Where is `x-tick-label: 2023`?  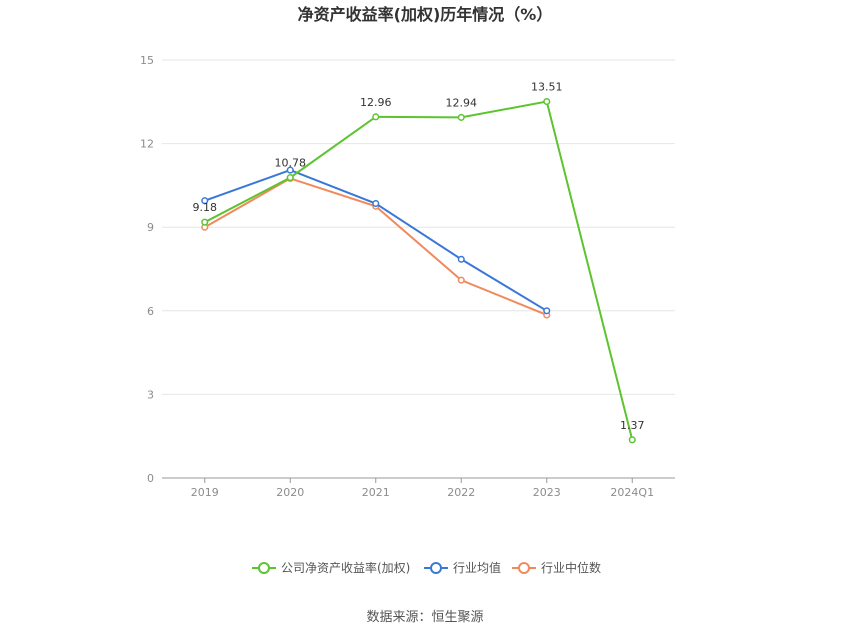 x-tick-label: 2023 is located at coordinates (547, 492).